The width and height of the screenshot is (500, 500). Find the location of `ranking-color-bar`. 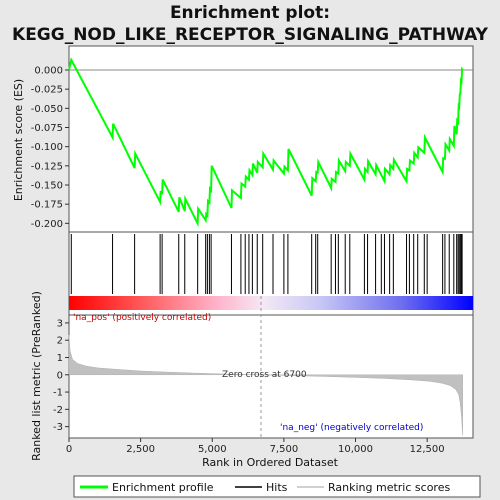

ranking-color-bar is located at coordinates (271, 303).